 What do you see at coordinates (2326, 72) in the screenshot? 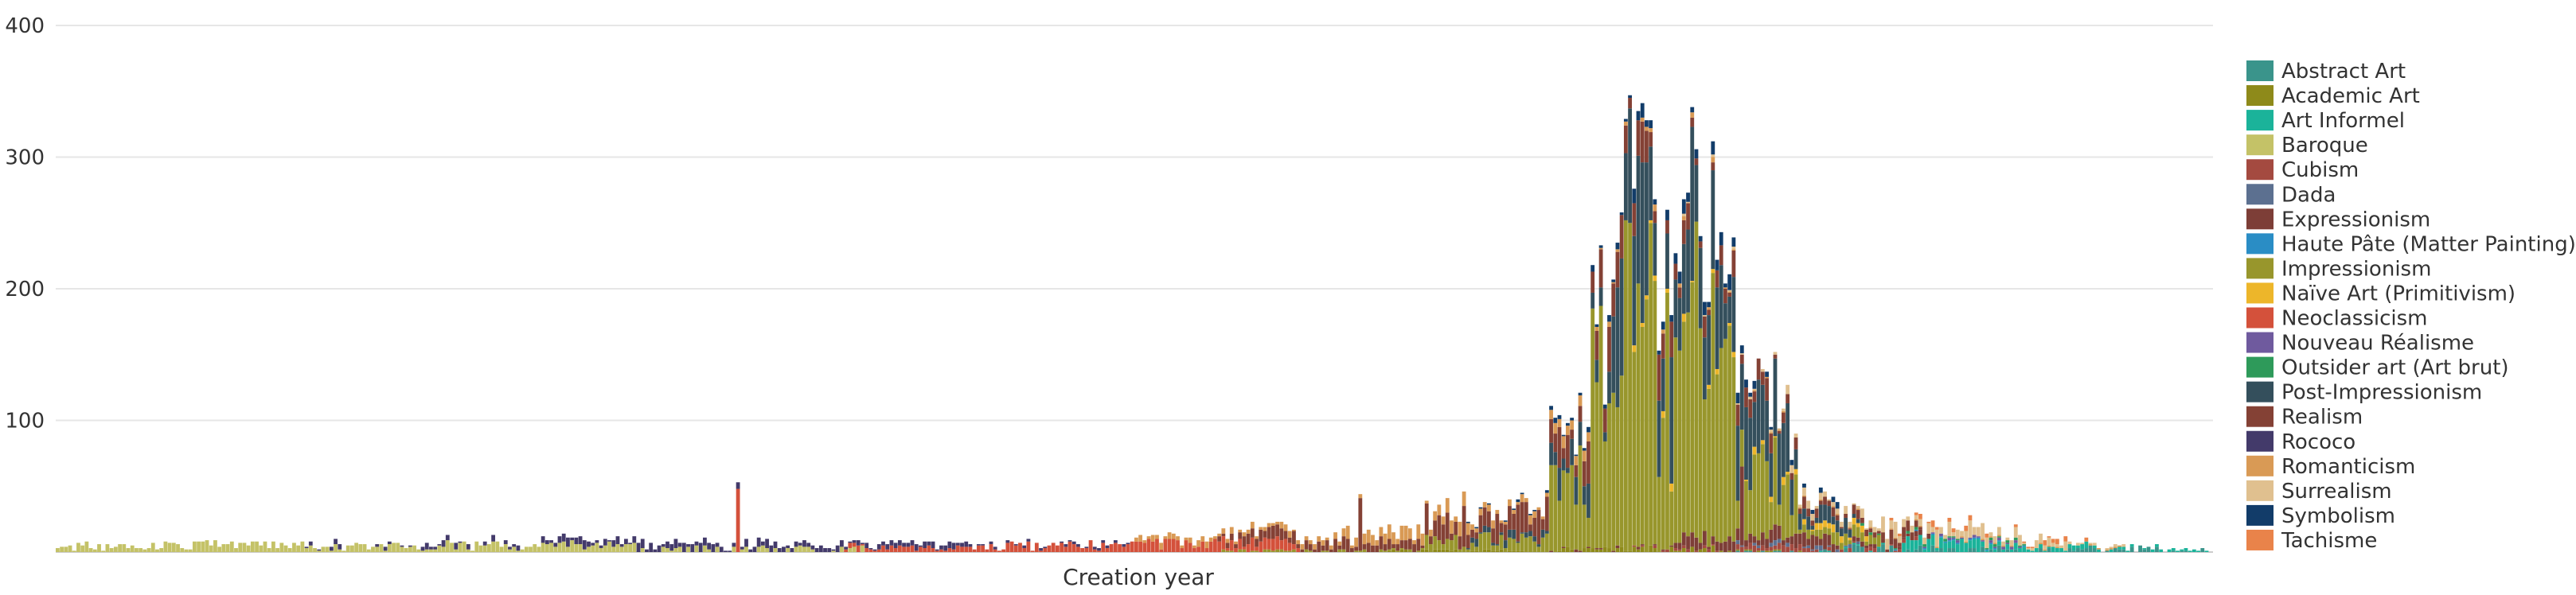
I see `legend-item: Abstract Art` at bounding box center [2326, 72].